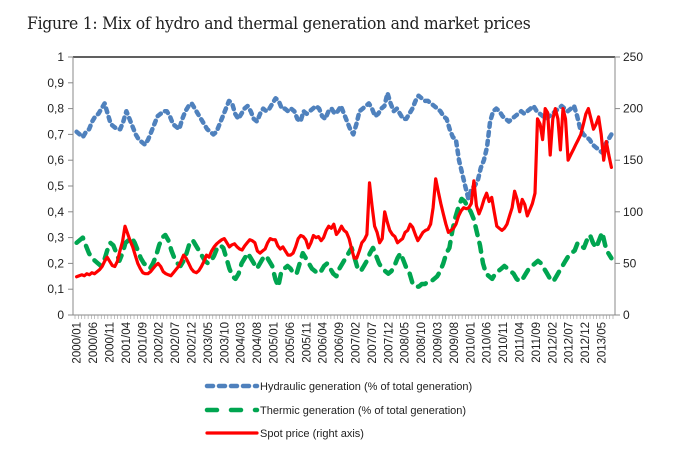 Image resolution: width=673 pixels, height=455 pixels. I want to click on x-tick-label: 2009/03, so click(438, 343).